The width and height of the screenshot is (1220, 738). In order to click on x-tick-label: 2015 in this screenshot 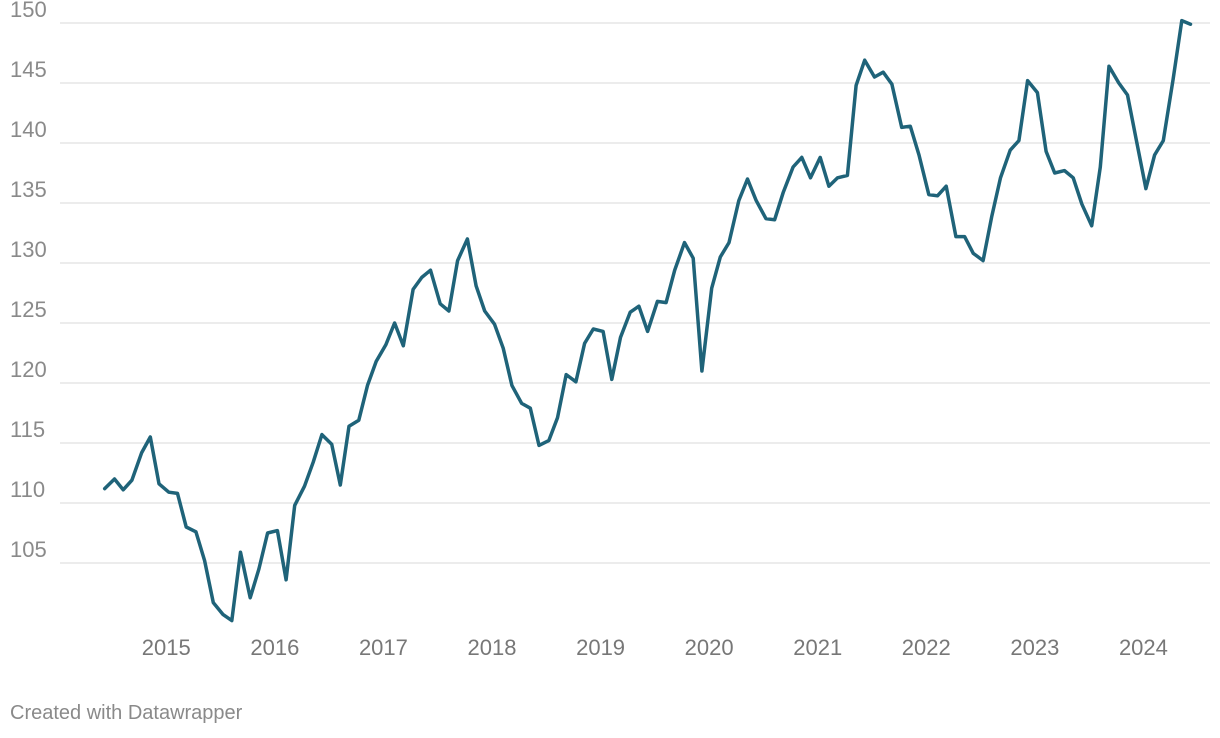, I will do `click(166, 647)`.